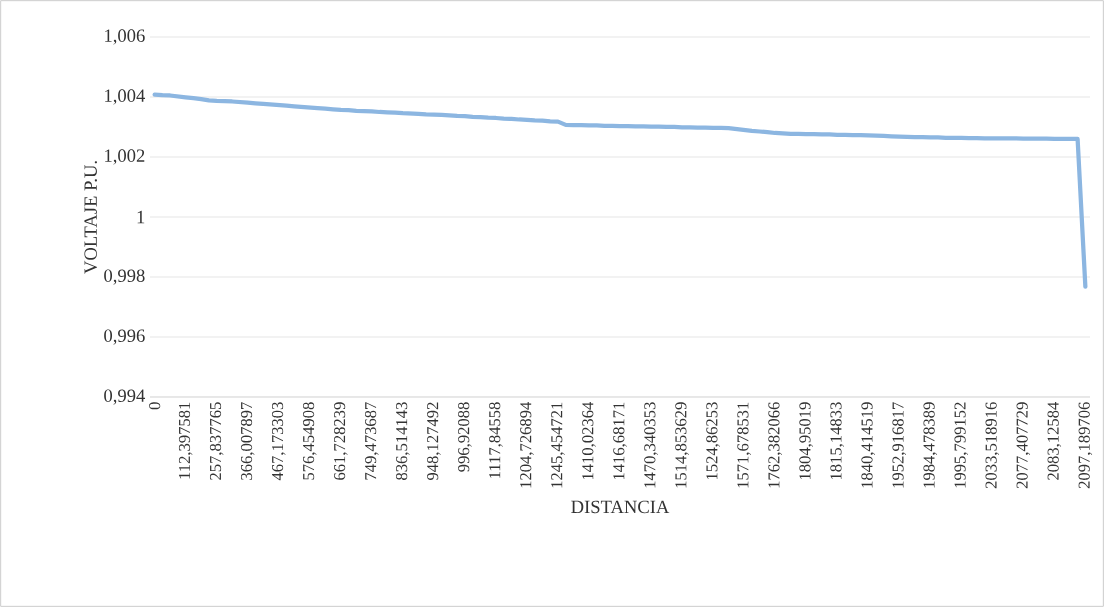 The height and width of the screenshot is (607, 1104). I want to click on x-tick-label: 1204,726894, so click(527, 444).